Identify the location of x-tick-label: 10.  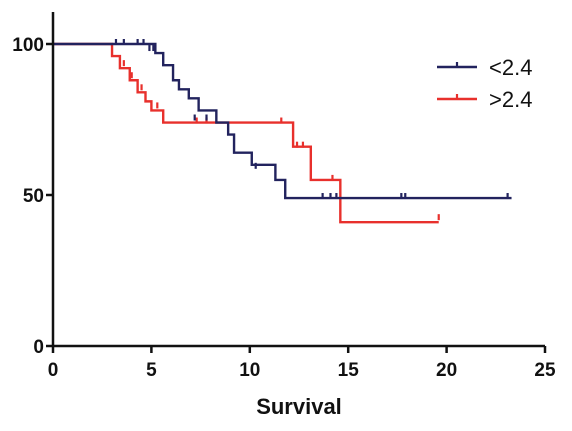
(249, 370).